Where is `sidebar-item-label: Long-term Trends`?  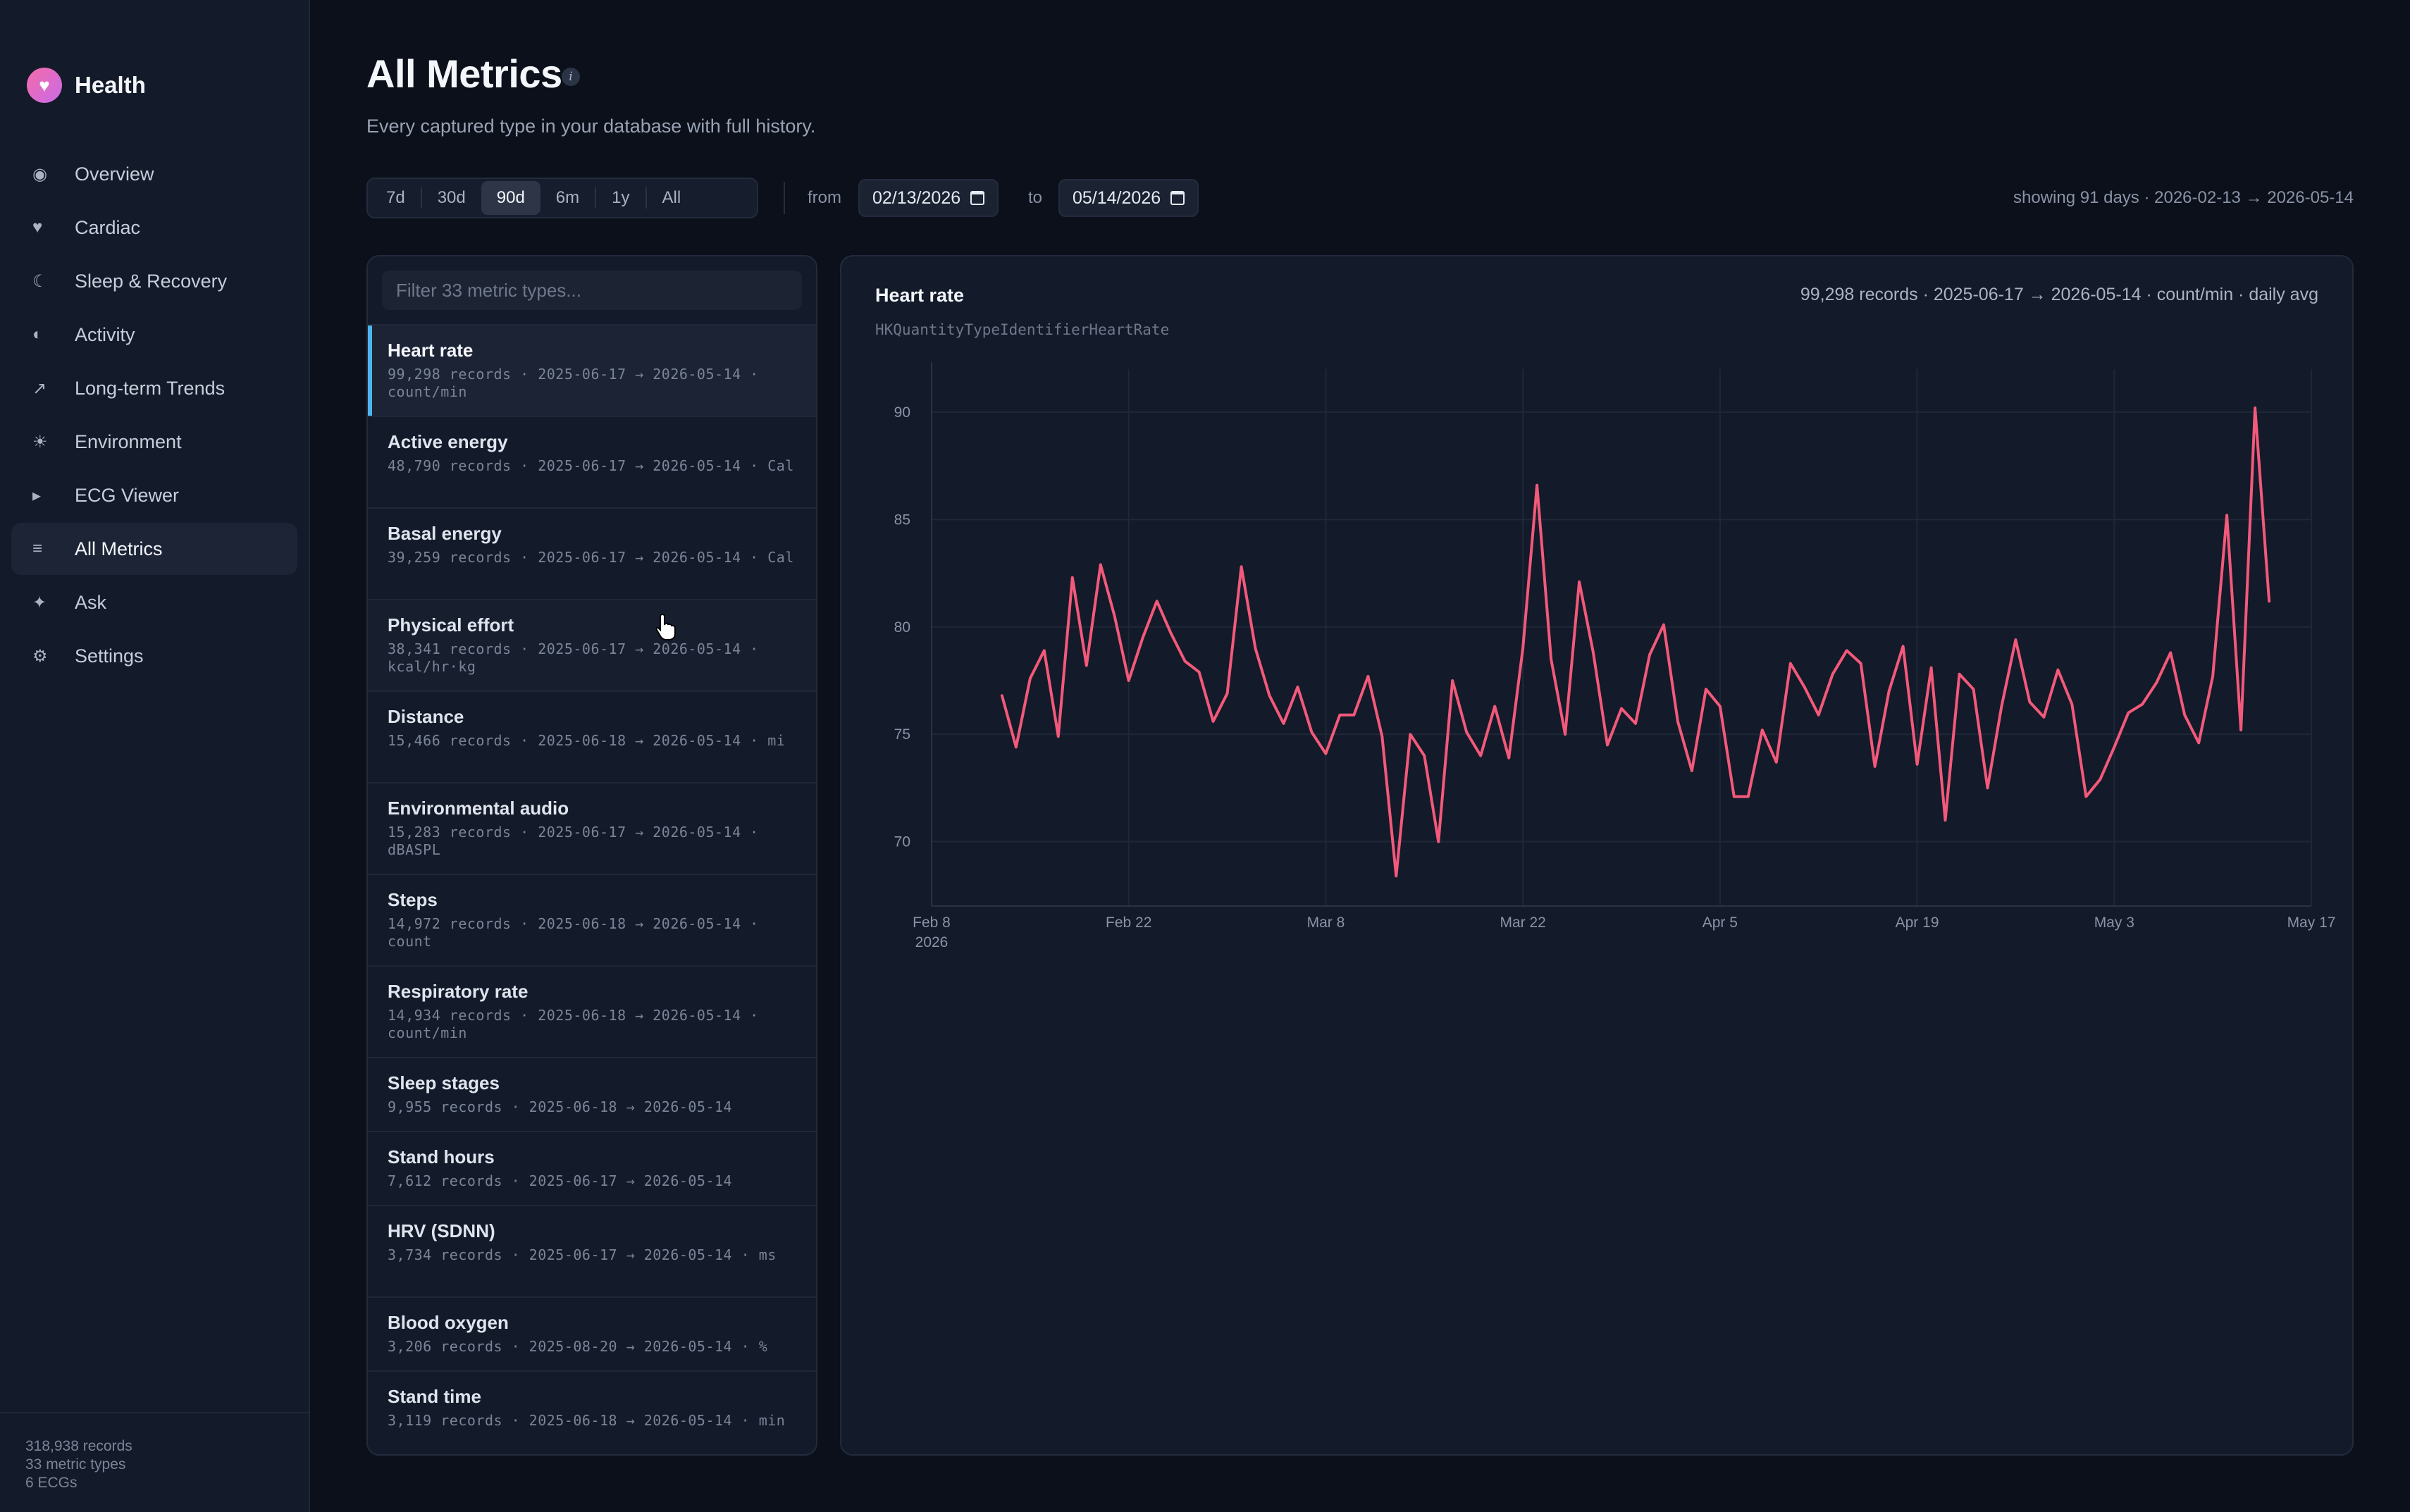 sidebar-item-label: Long-term Trends is located at coordinates (150, 388).